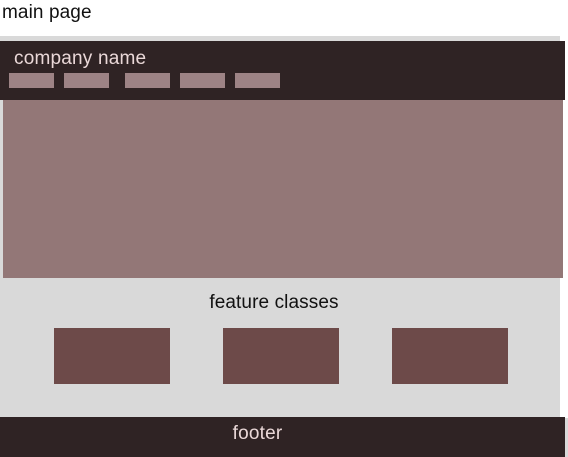 The height and width of the screenshot is (457, 568). Describe the element at coordinates (80, 58) in the screenshot. I see `company-name: company name` at that location.